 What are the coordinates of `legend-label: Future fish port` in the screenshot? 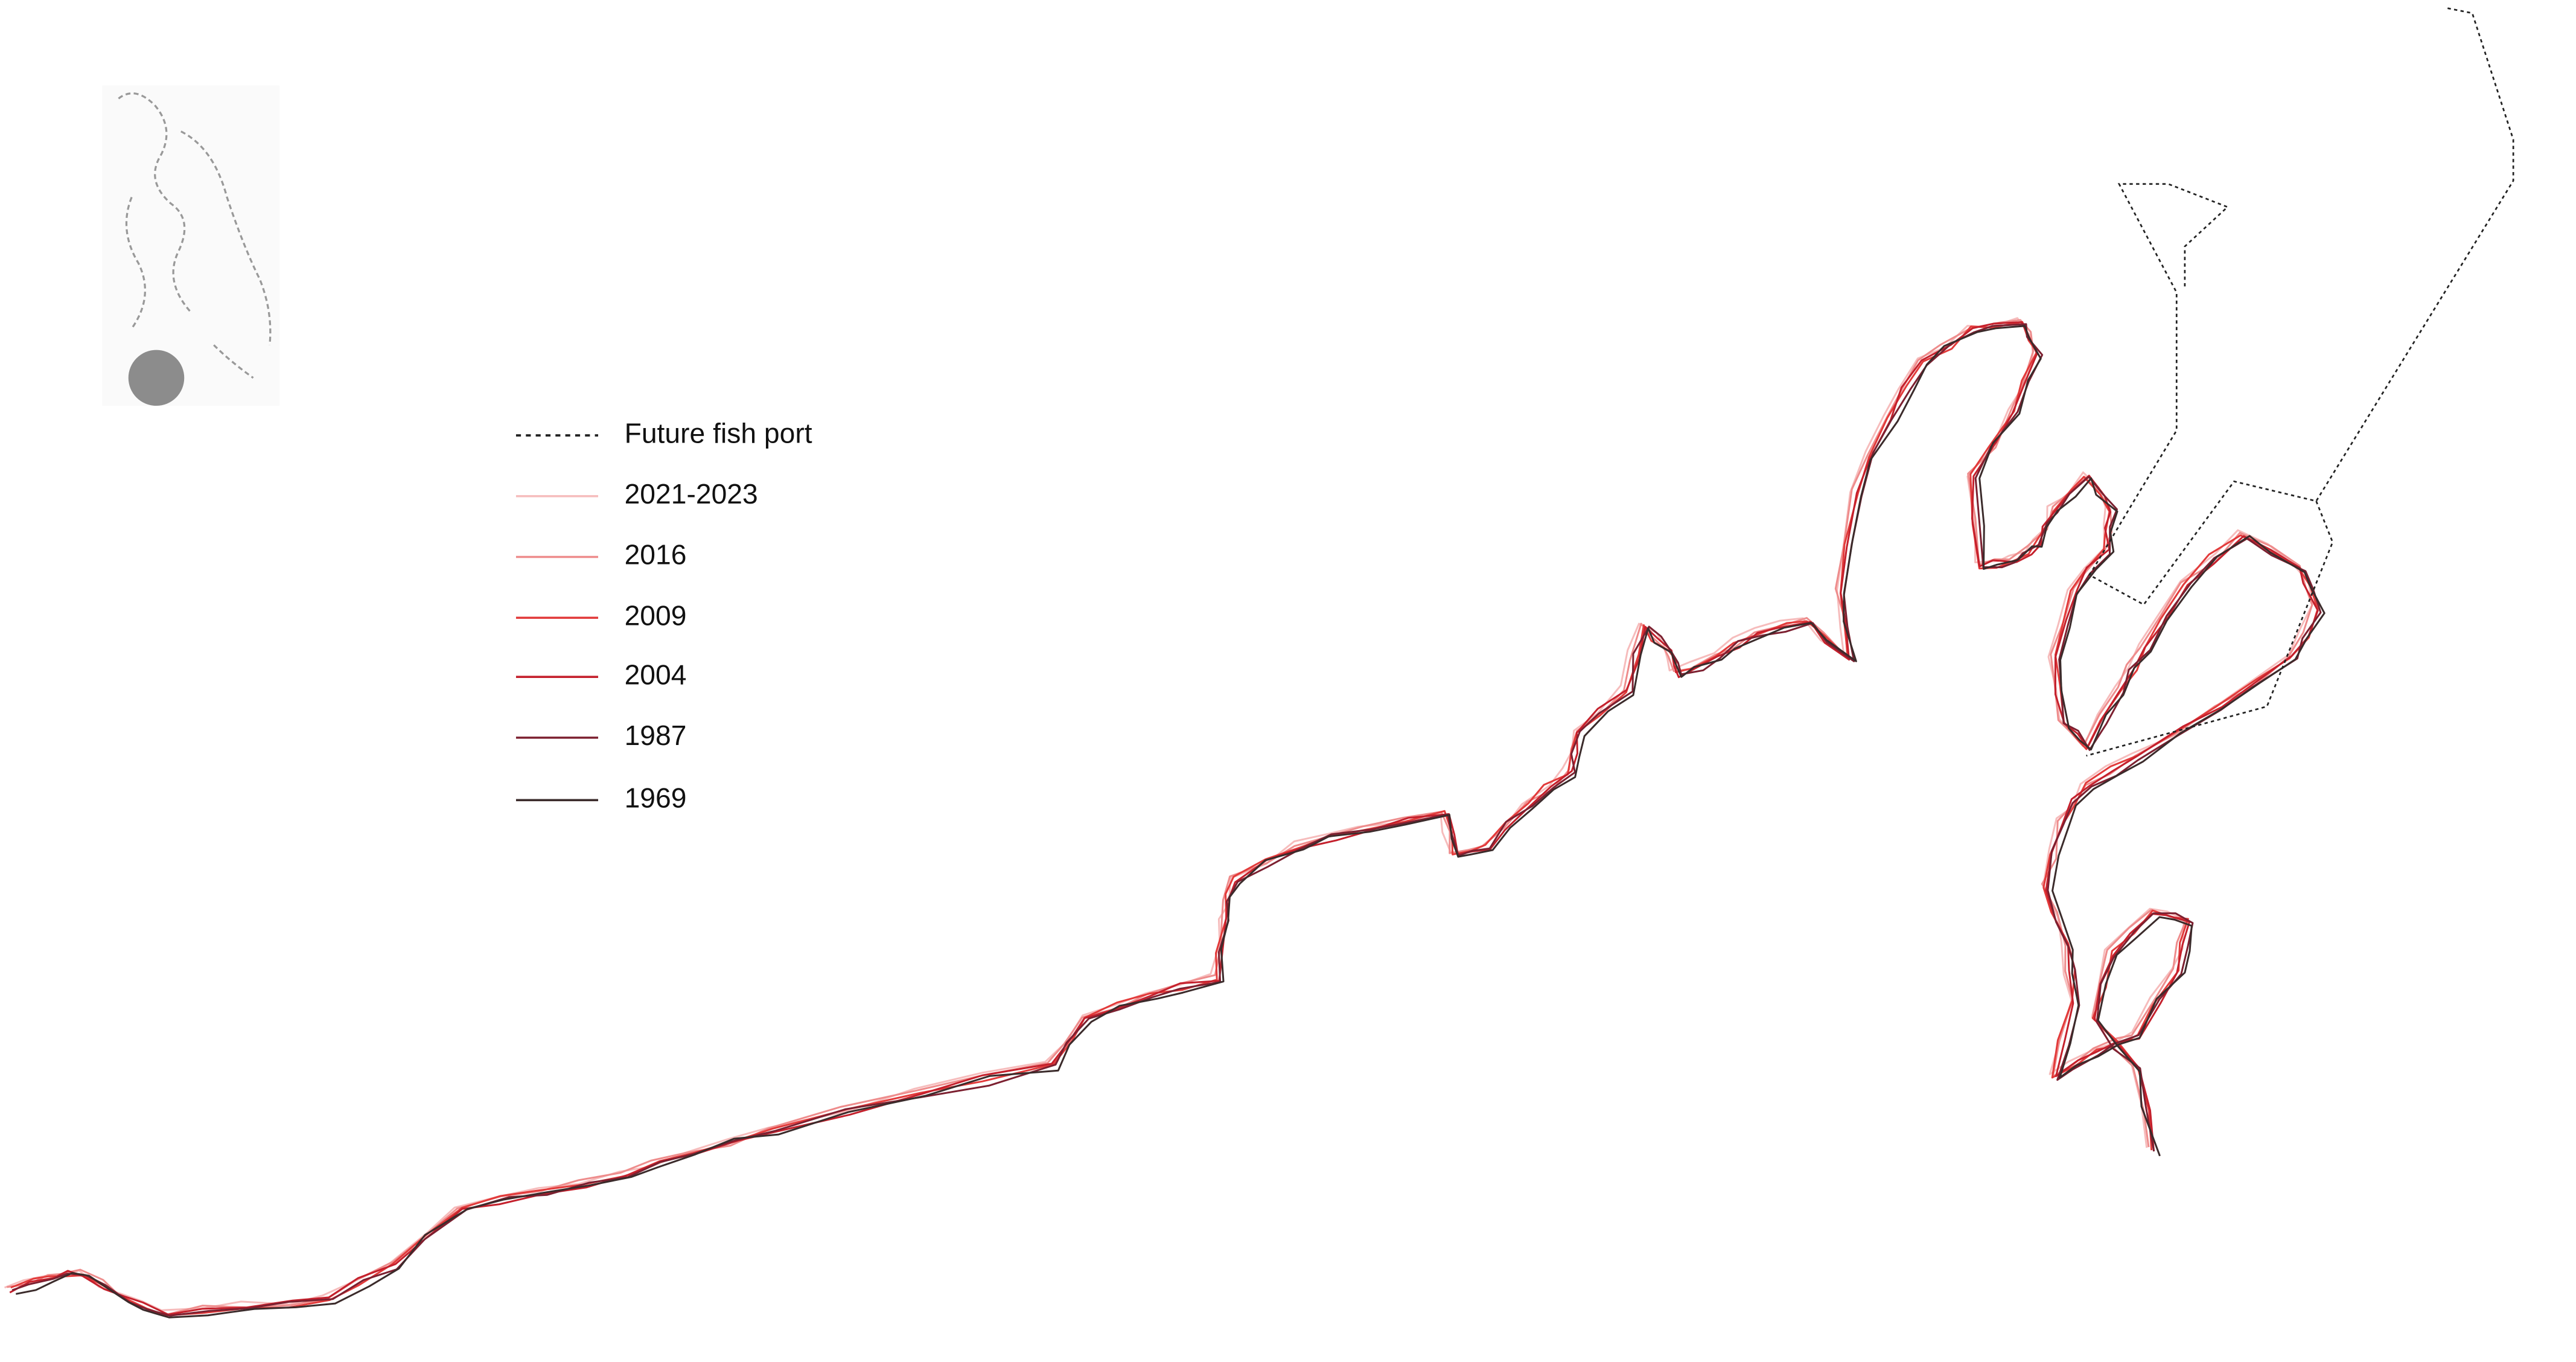 It's located at (718, 433).